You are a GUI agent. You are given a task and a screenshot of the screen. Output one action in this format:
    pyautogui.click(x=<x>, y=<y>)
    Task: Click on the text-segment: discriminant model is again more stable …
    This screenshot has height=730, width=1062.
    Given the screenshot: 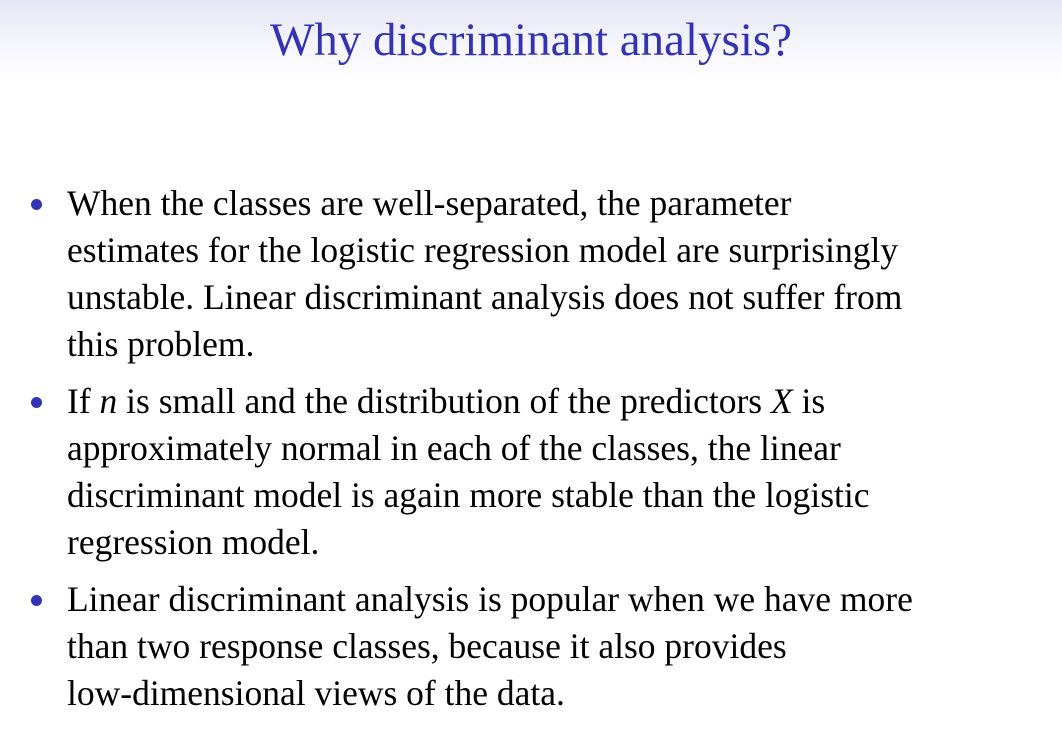 What is the action you would take?
    pyautogui.click(x=468, y=495)
    